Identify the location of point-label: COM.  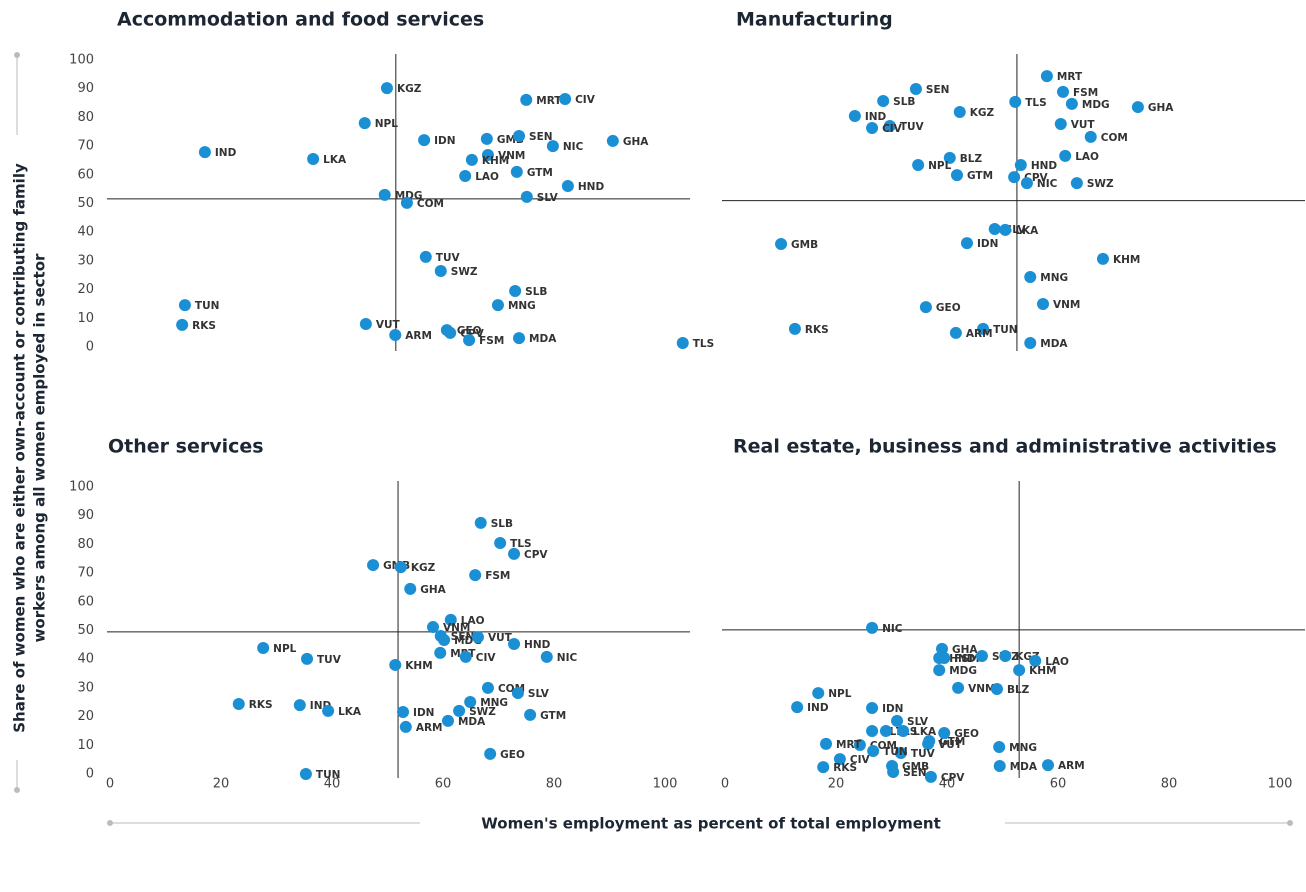
(1114, 138).